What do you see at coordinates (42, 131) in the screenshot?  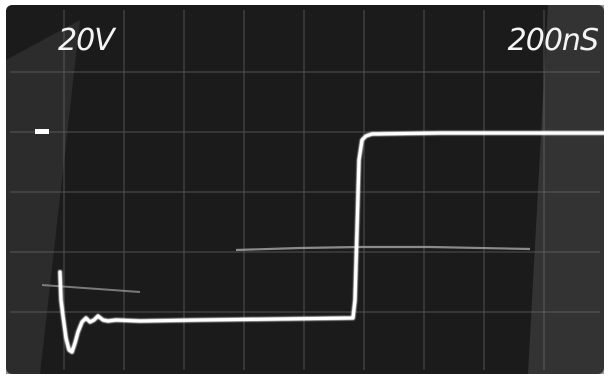 I see `channel-marker` at bounding box center [42, 131].